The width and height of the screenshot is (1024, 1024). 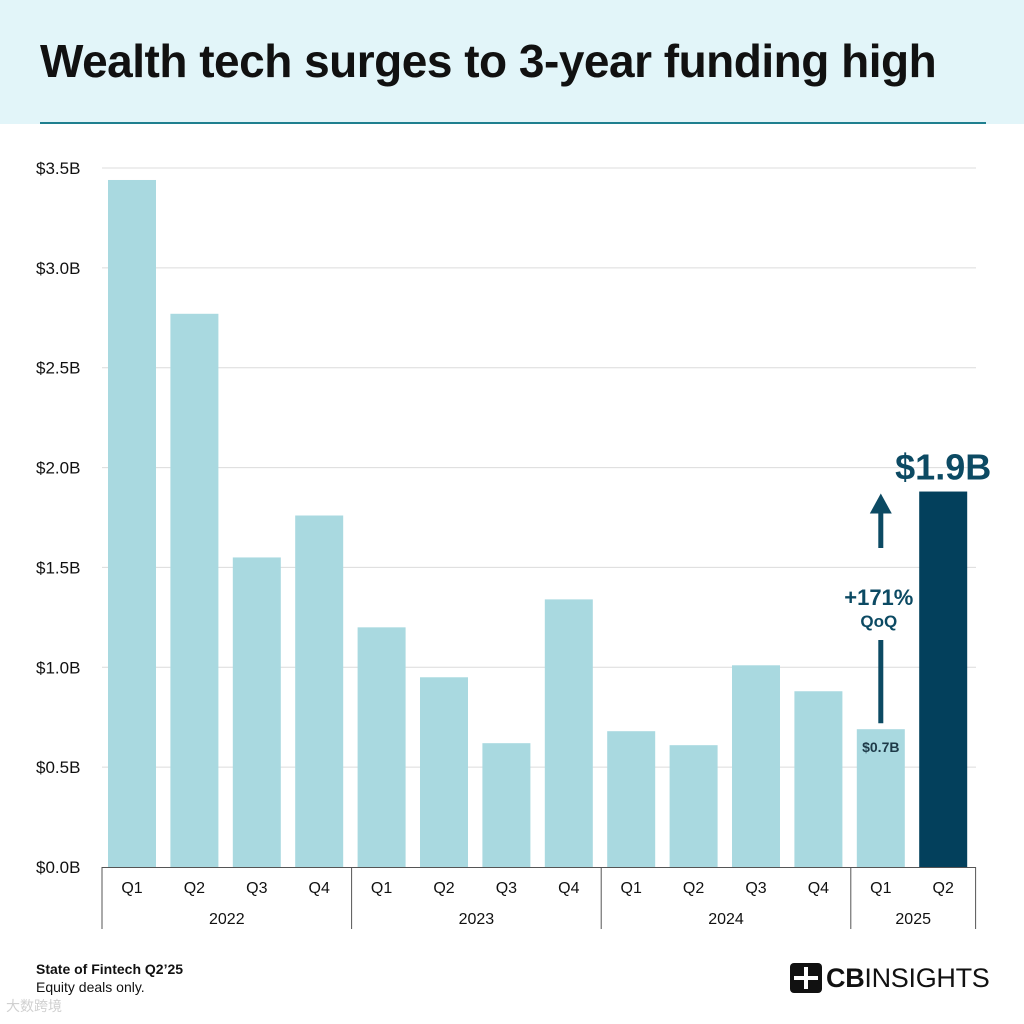 I want to click on logo-wordmark: CBINSIGHTS, so click(x=908, y=978).